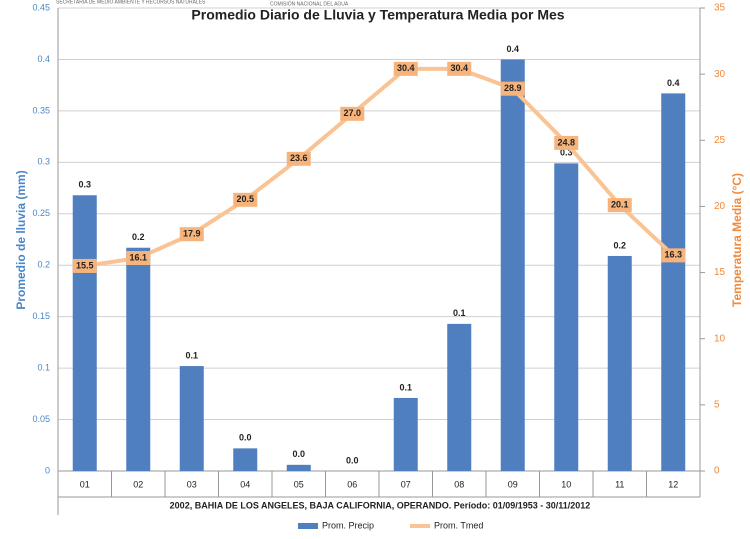 The width and height of the screenshot is (750, 539). I want to click on x-tick-label: 10, so click(566, 484).